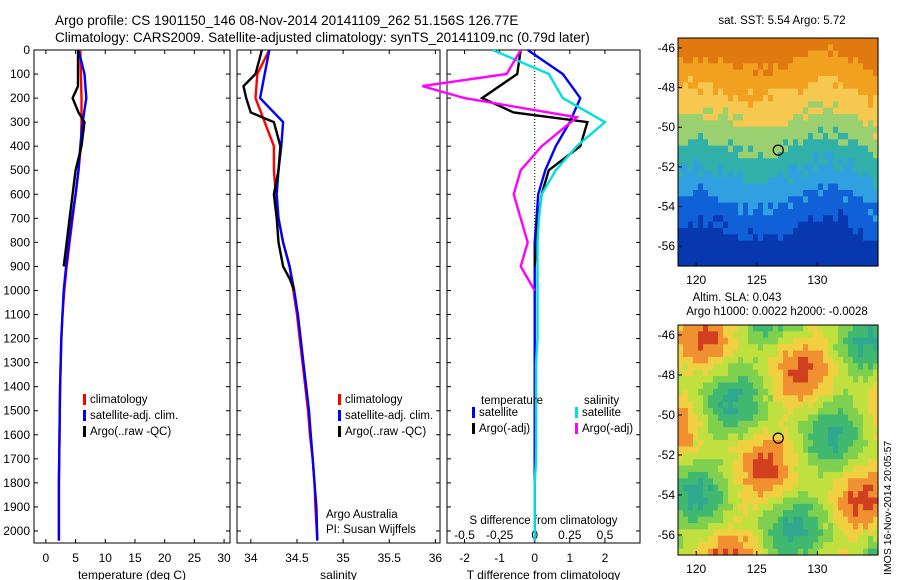  Describe the element at coordinates (473, 412) in the screenshot. I see `legend-swatch` at that location.